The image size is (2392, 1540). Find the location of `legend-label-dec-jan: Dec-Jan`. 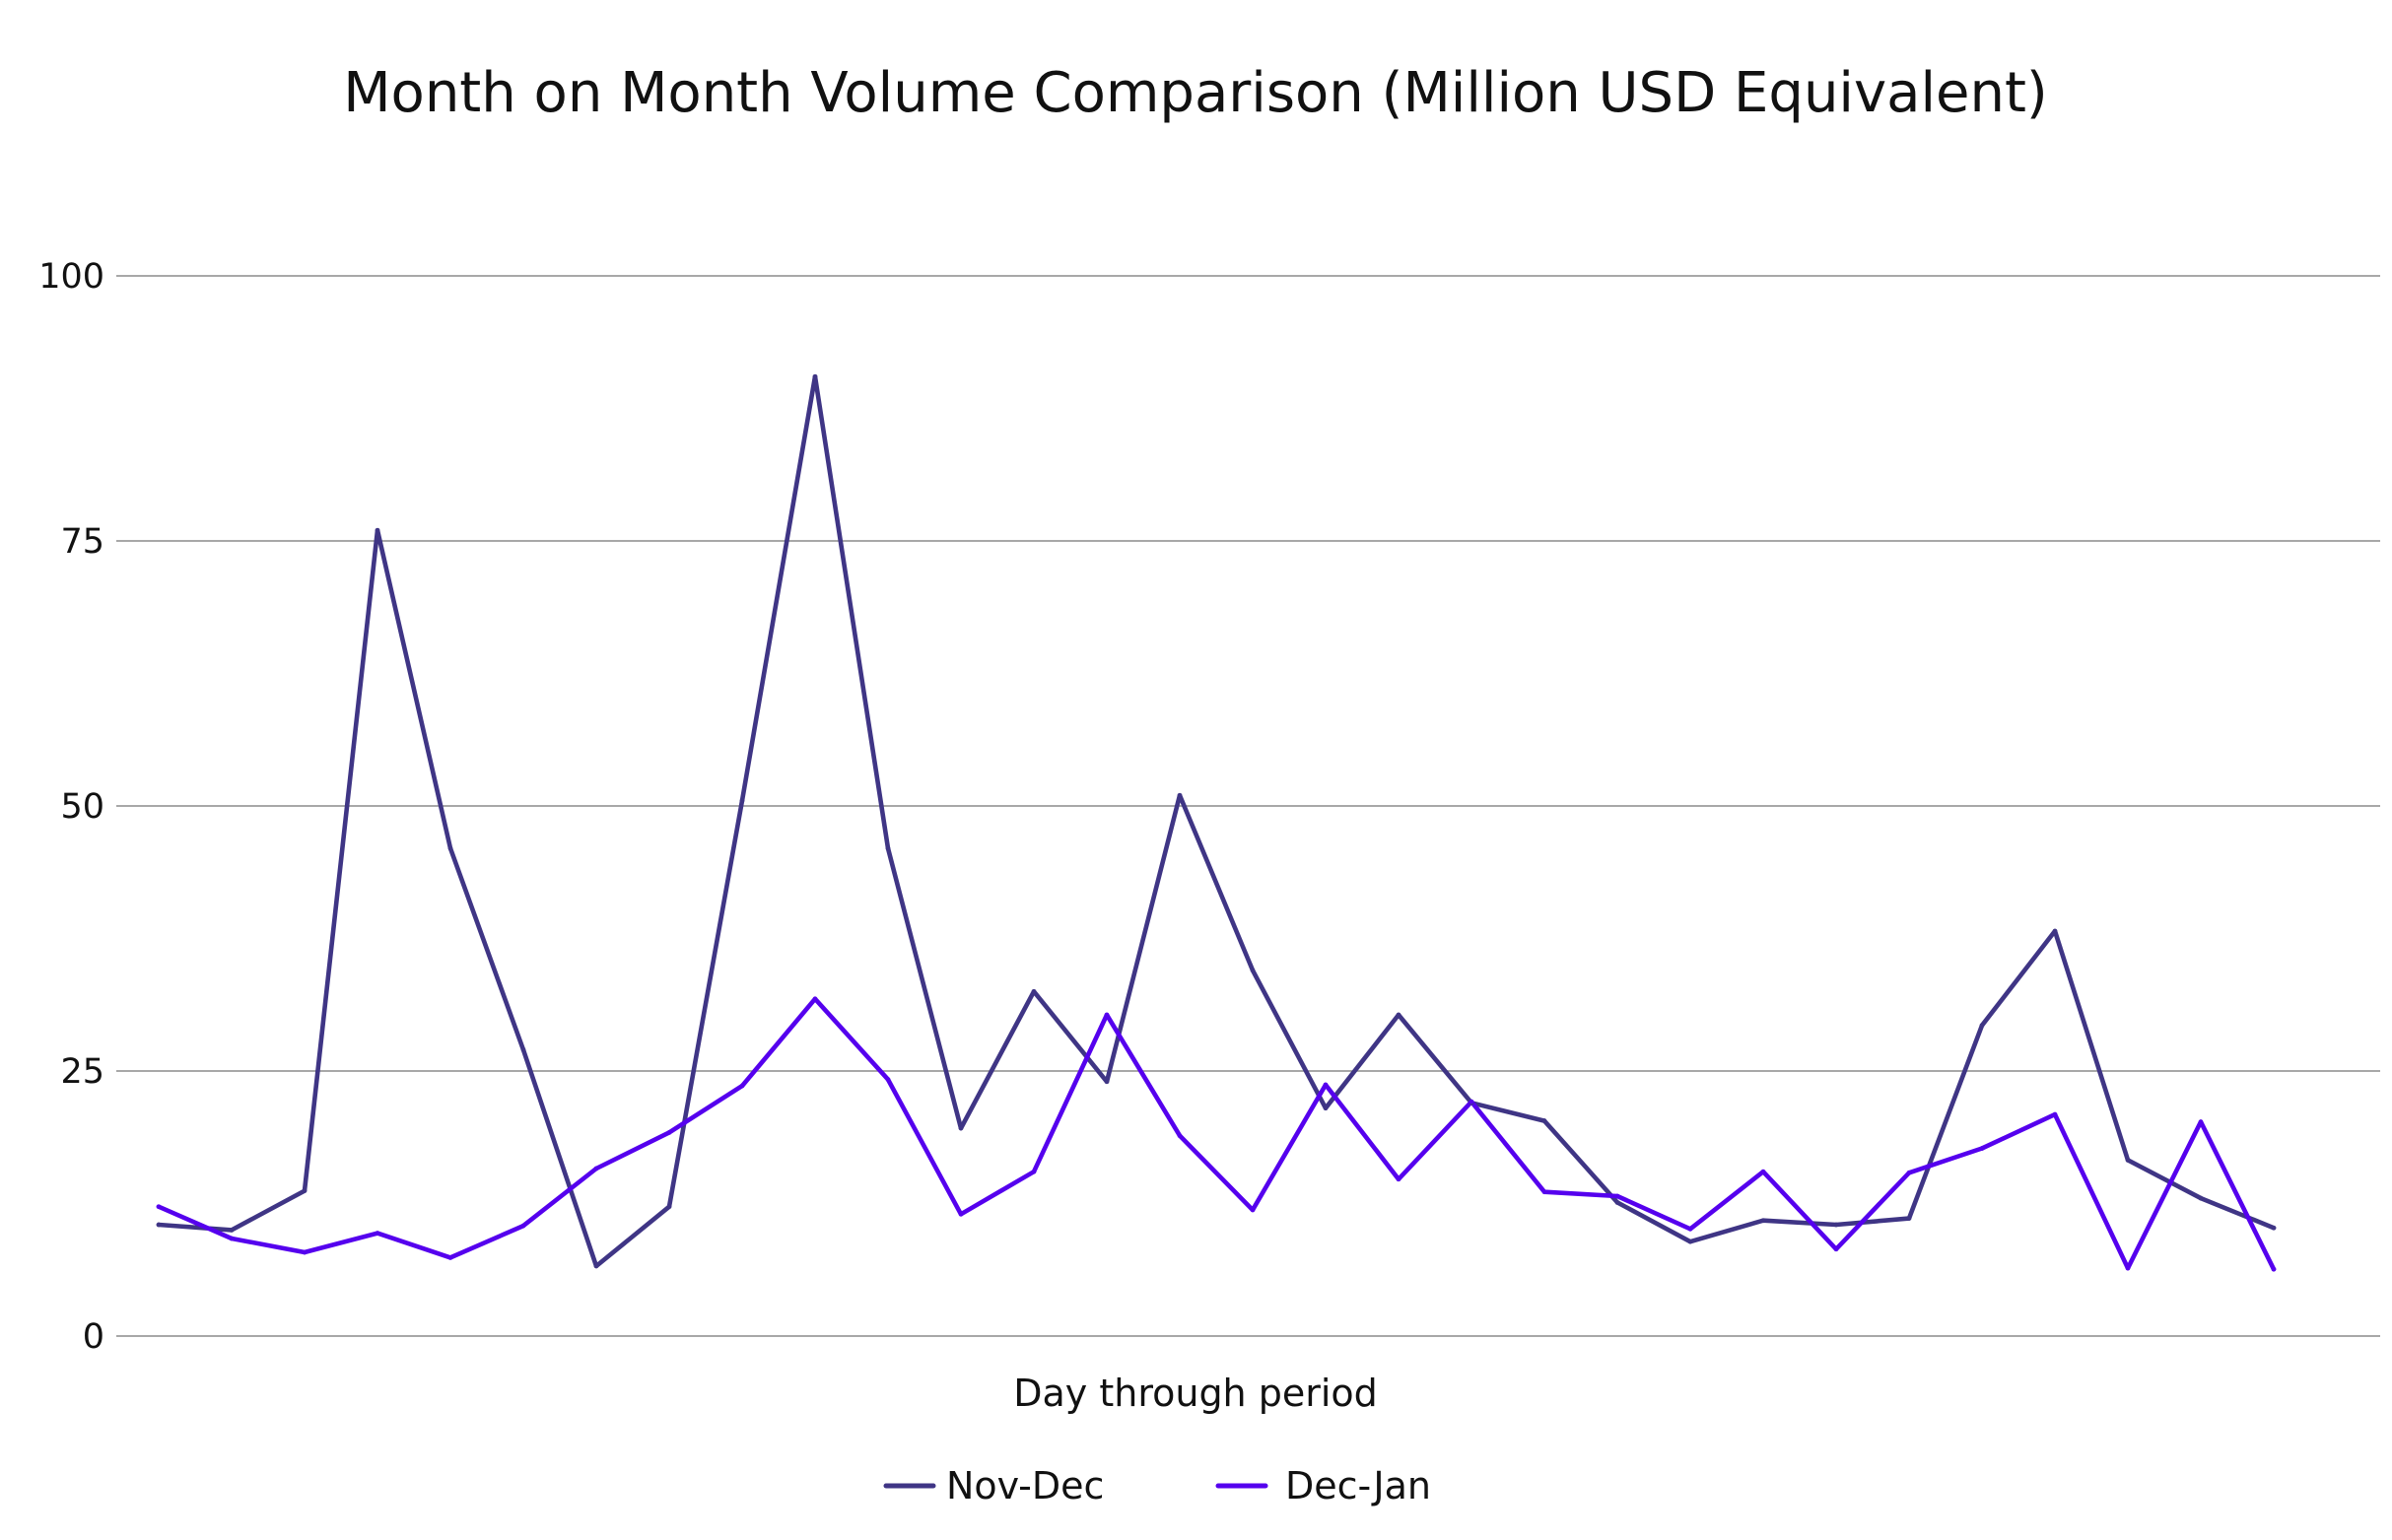

legend-label-dec-jan: Dec-Jan is located at coordinates (1358, 1485).